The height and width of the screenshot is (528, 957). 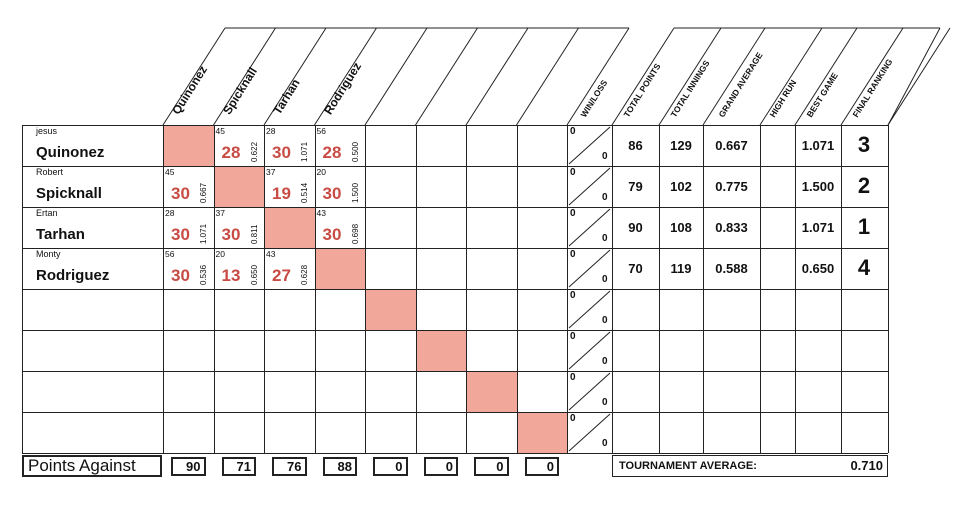 I want to click on player-first-name: Ertan, so click(x=47, y=213).